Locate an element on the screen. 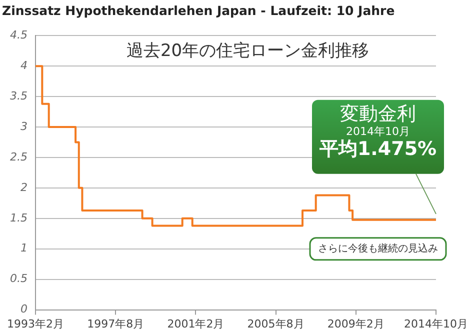 The image size is (474, 334). chart-subtitle: 過去20年の住宅ローン金利推移 is located at coordinates (248, 51).